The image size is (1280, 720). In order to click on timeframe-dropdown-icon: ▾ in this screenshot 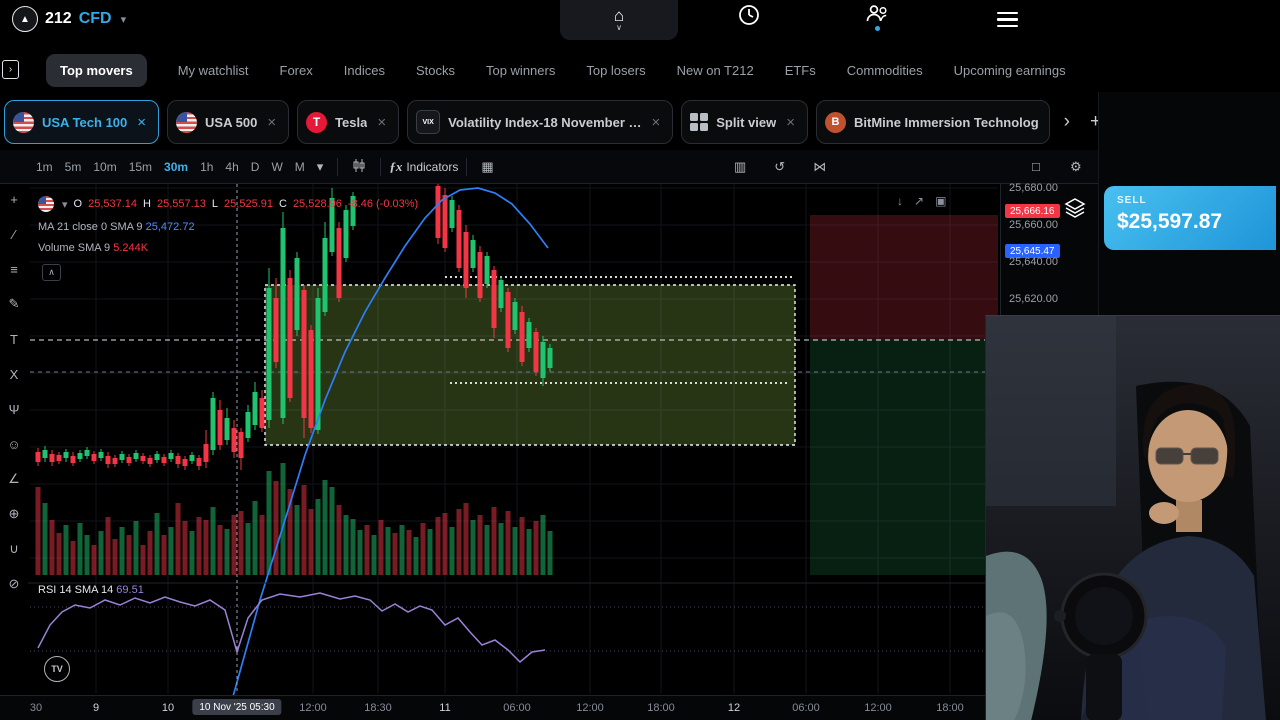, I will do `click(320, 166)`.